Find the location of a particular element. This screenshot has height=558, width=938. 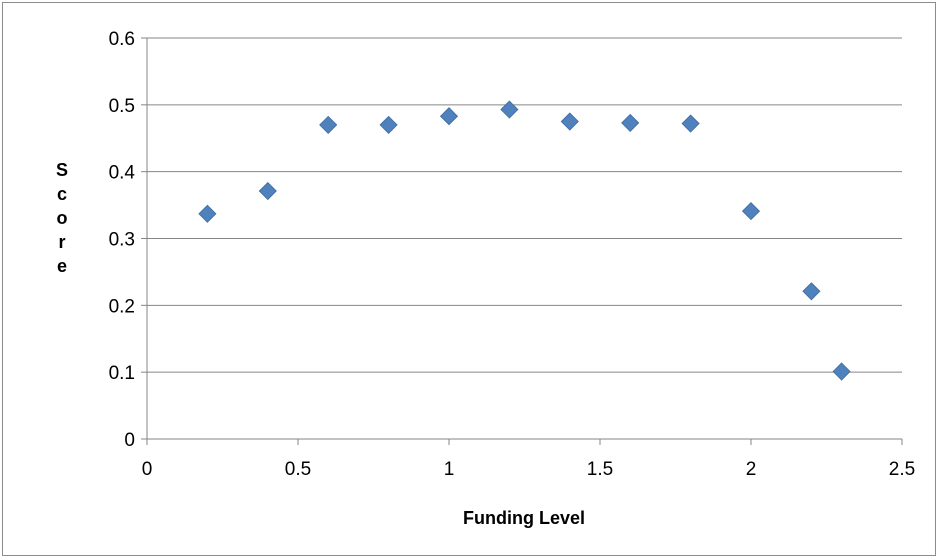

y-axis-title-letter: c is located at coordinates (62, 194).